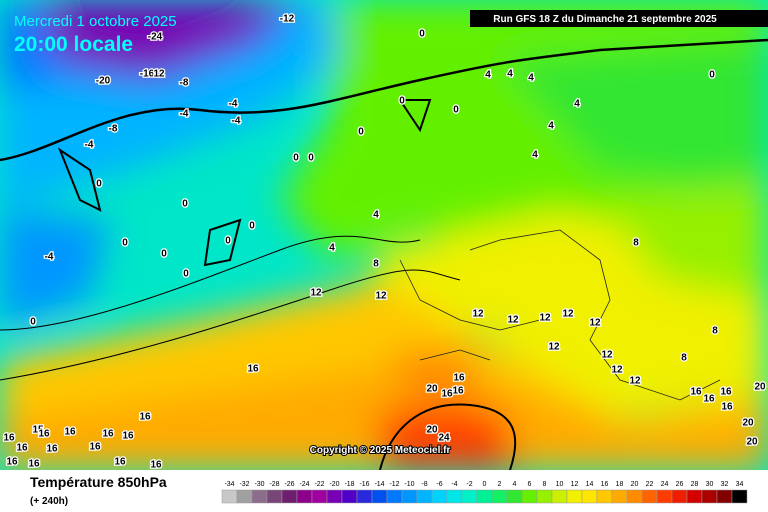 The image size is (768, 512). Describe the element at coordinates (710, 484) in the screenshot. I see `scale-label: 30` at that location.